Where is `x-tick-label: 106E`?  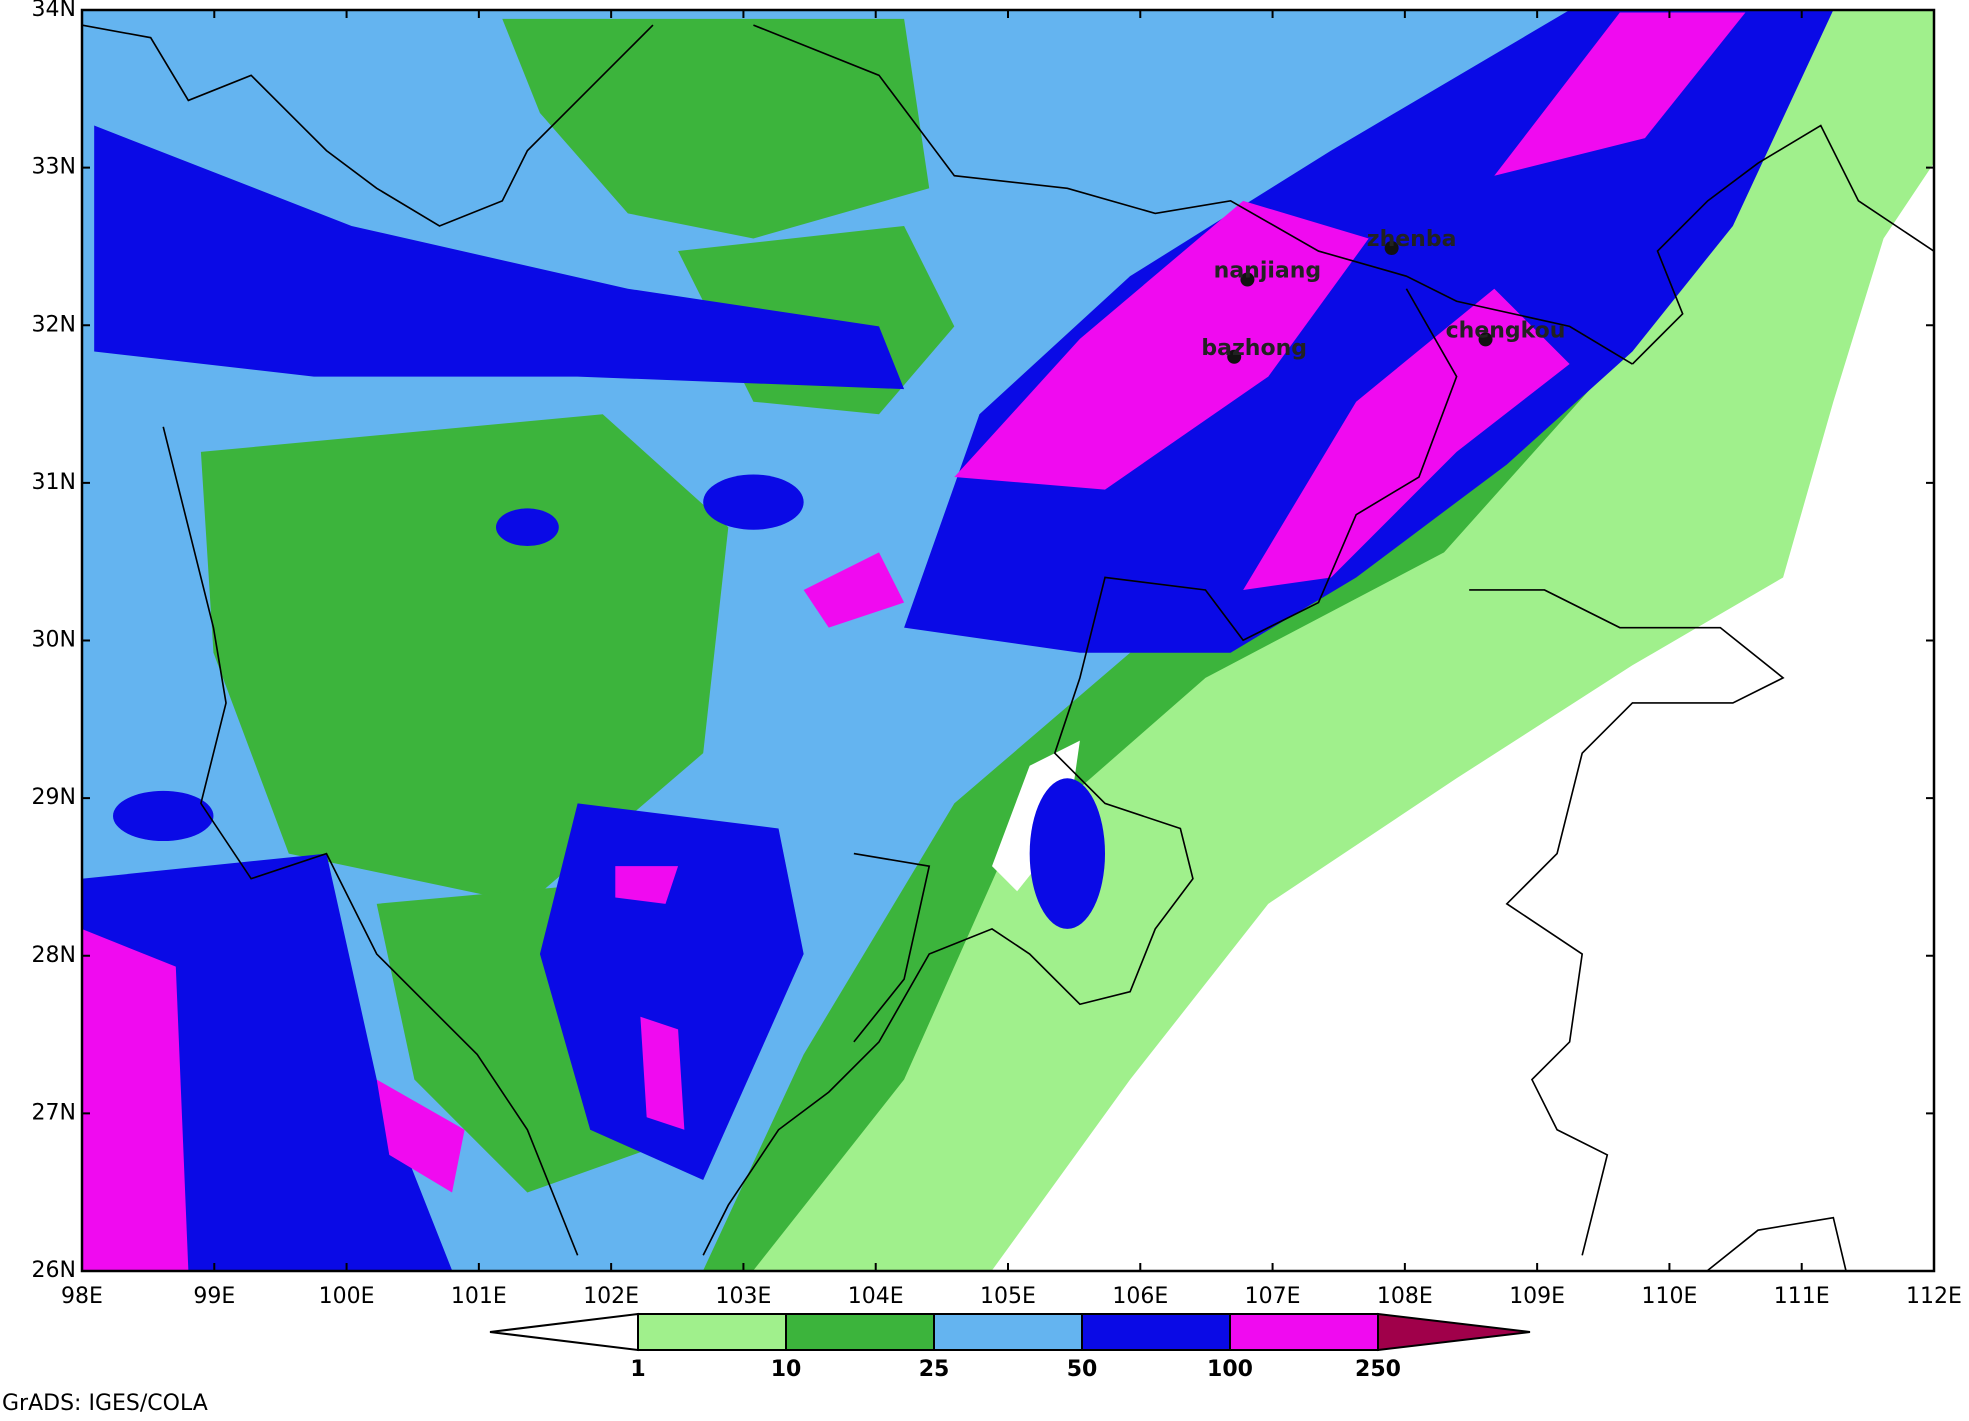 x-tick-label: 106E is located at coordinates (1140, 1296).